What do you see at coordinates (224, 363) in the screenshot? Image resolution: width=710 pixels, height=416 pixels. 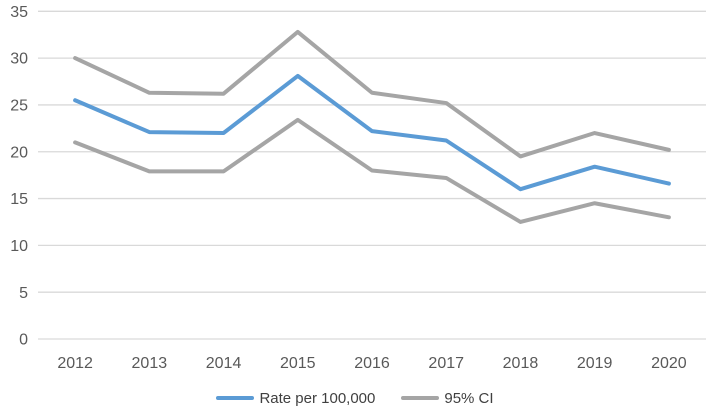 I see `x-tick-label: 2014` at bounding box center [224, 363].